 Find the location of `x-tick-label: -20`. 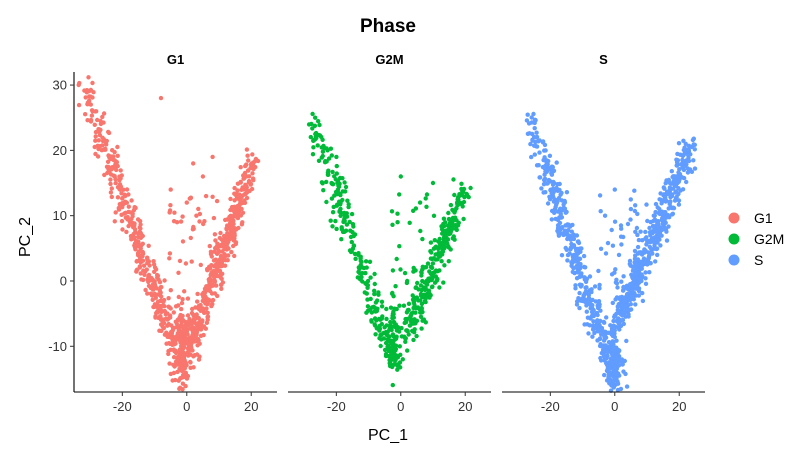

x-tick-label: -20 is located at coordinates (550, 406).